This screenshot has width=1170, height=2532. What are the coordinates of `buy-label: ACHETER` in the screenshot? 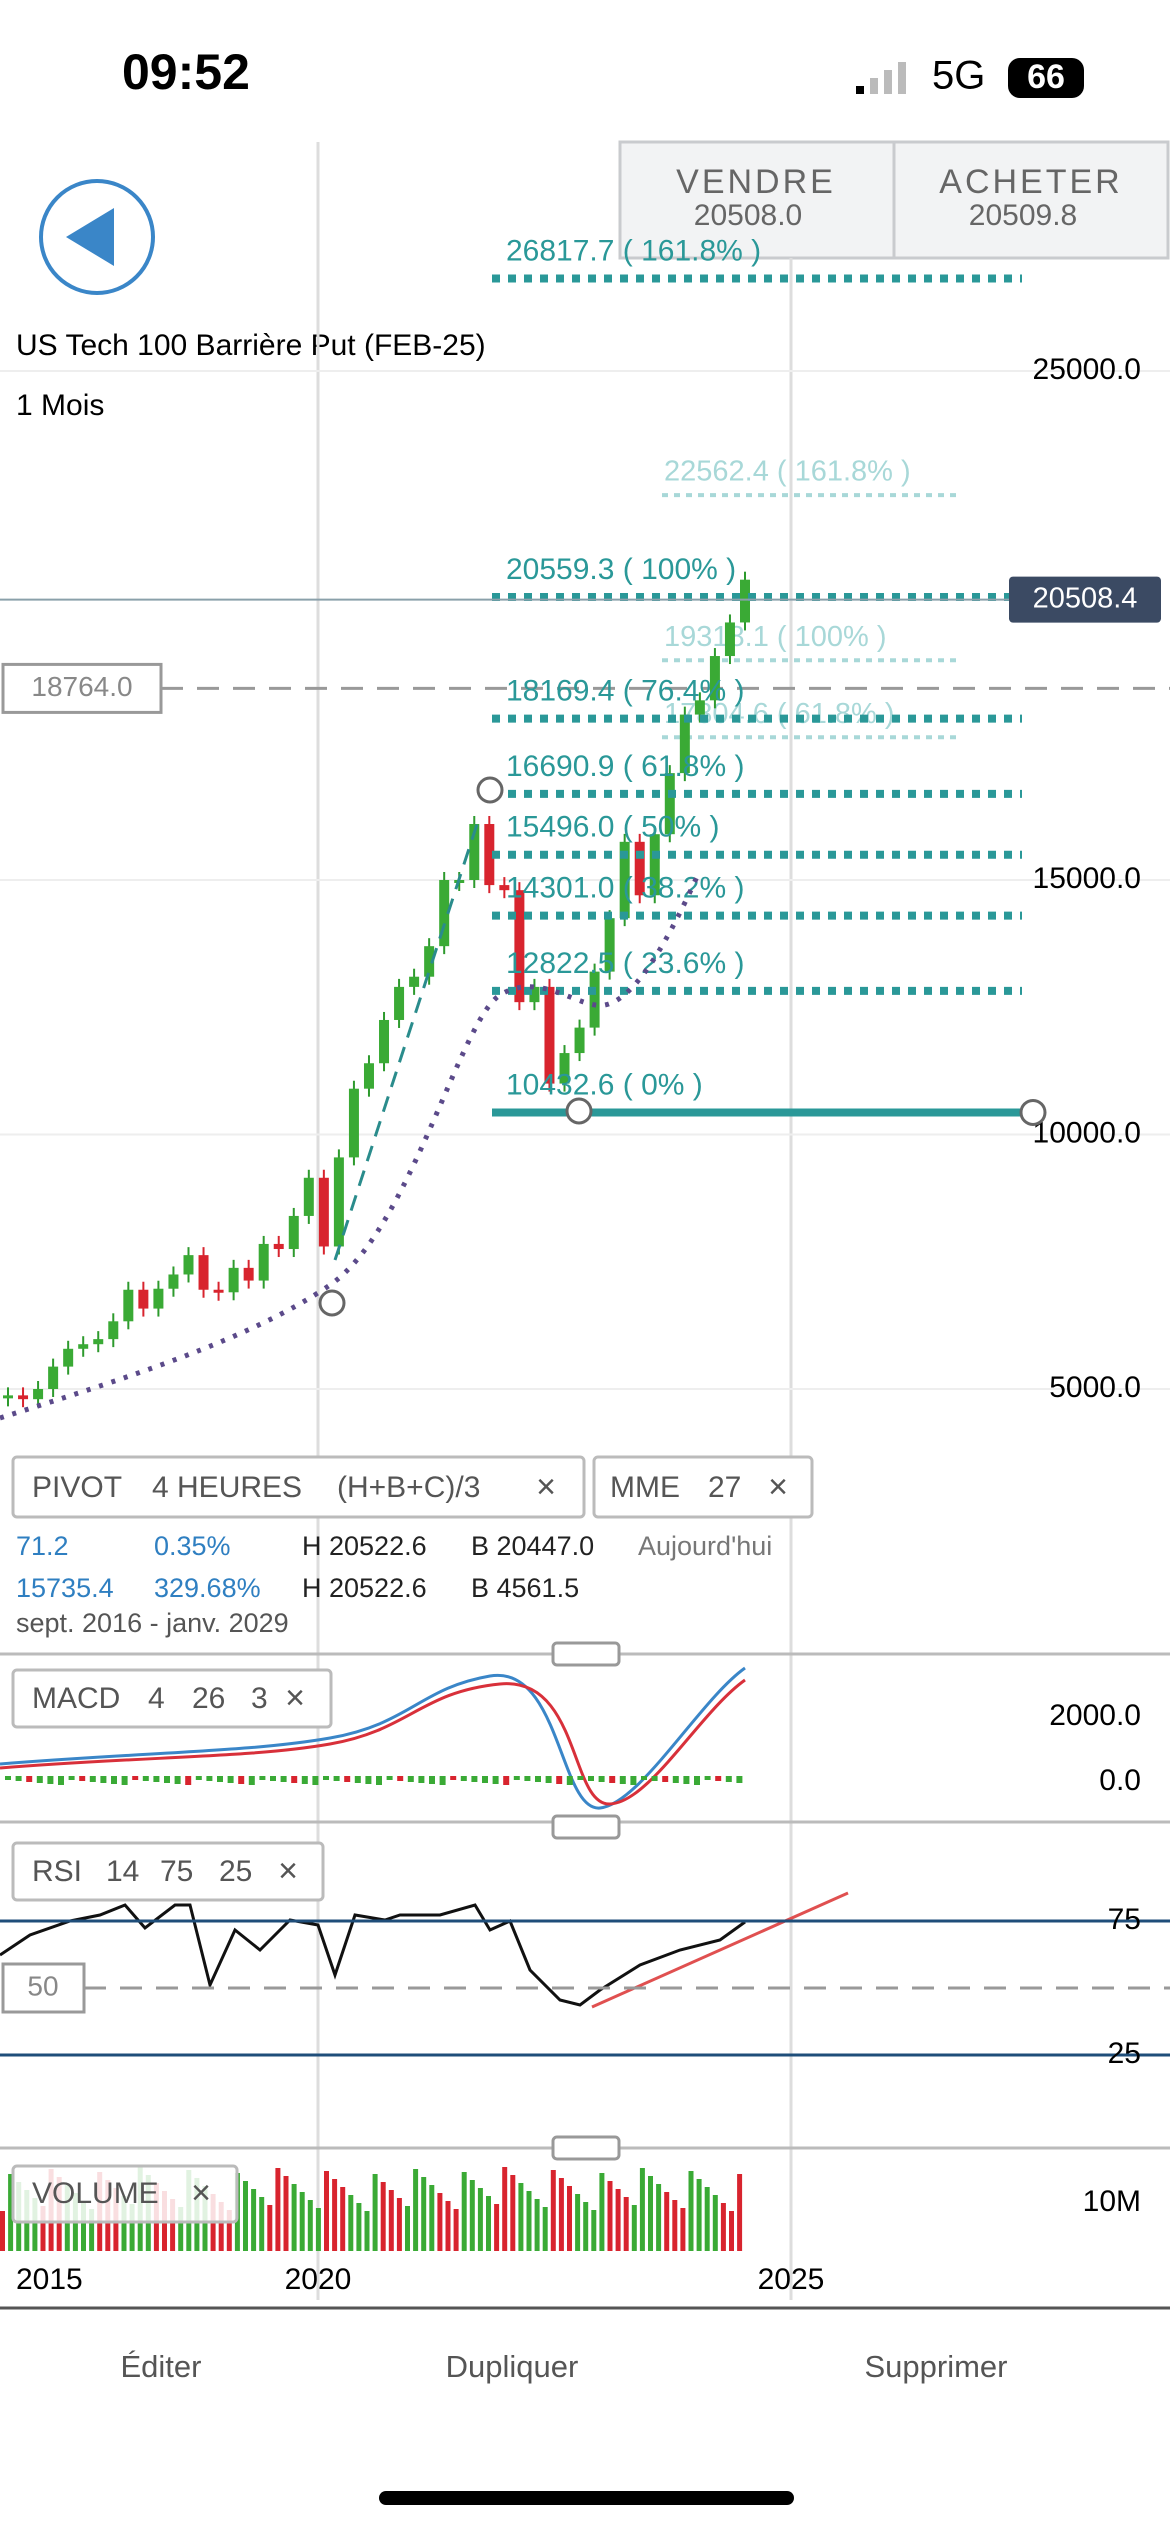 It's located at (1030, 182).